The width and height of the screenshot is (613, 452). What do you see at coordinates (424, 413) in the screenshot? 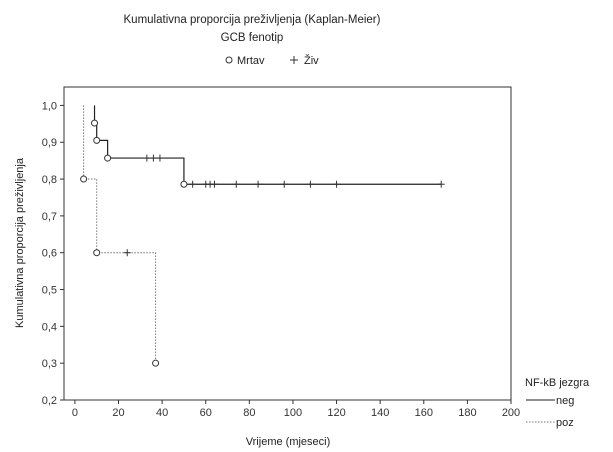
I see `x-tick-label: 160` at bounding box center [424, 413].